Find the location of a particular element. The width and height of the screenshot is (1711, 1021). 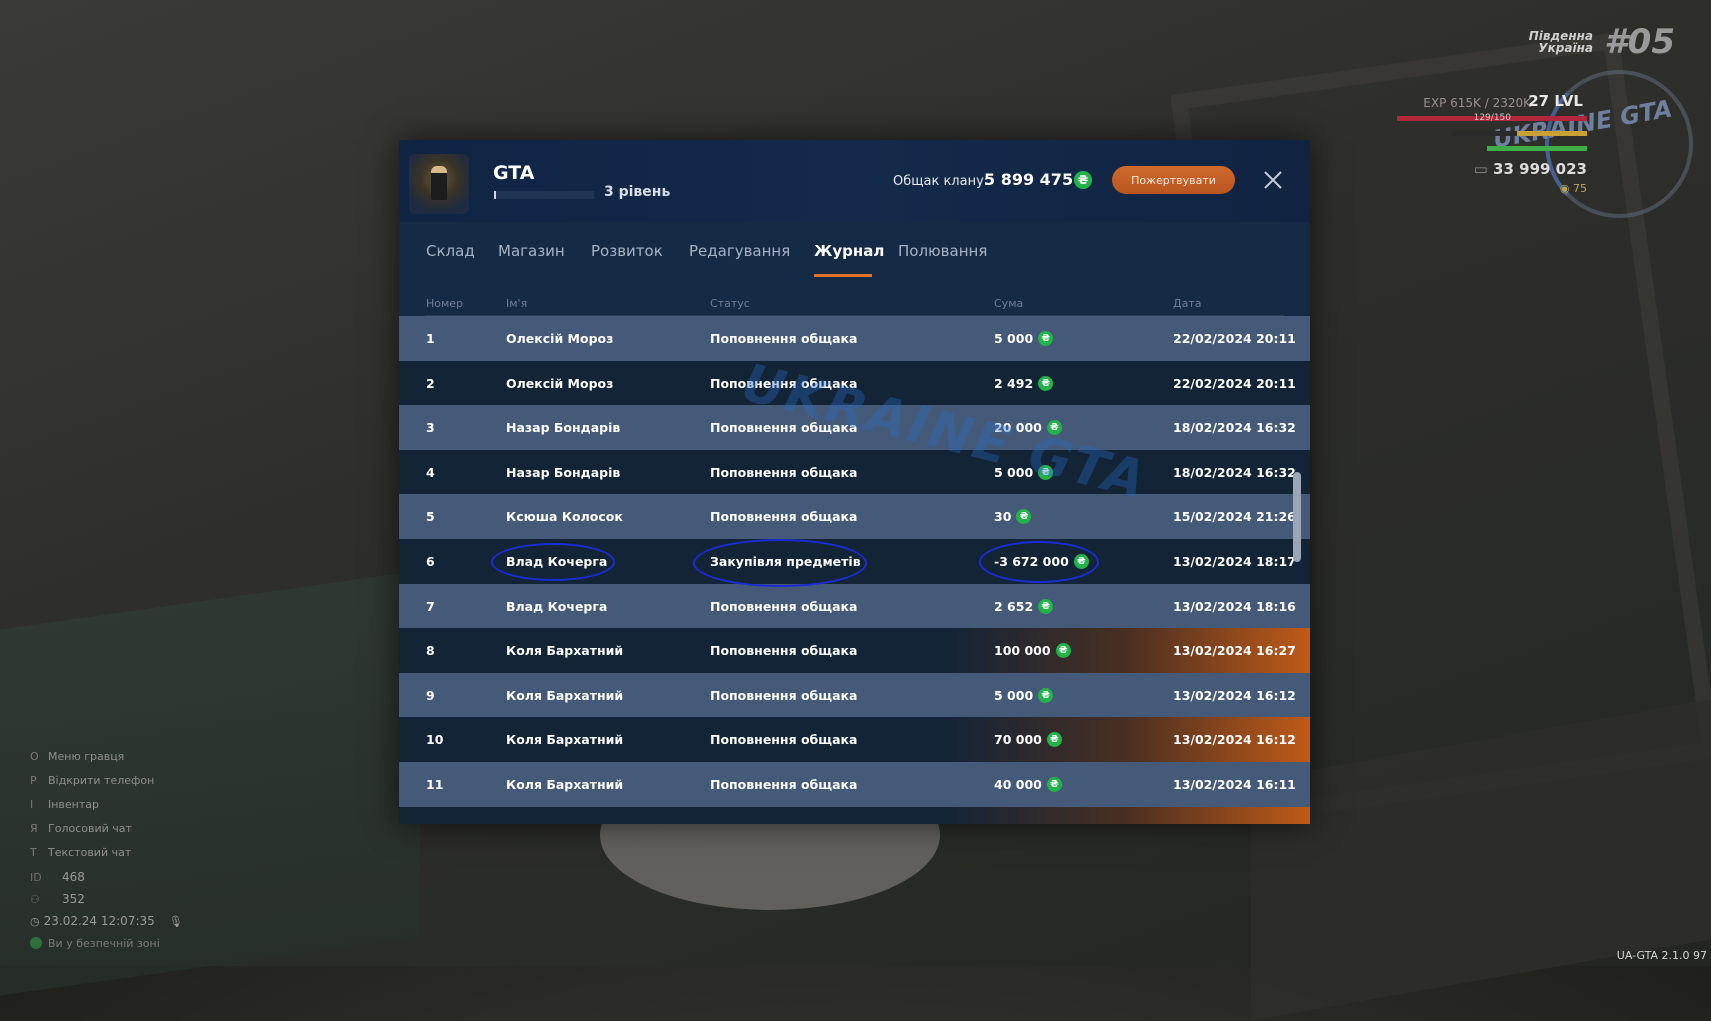

money-amount: 33 999 023 is located at coordinates (1540, 169).